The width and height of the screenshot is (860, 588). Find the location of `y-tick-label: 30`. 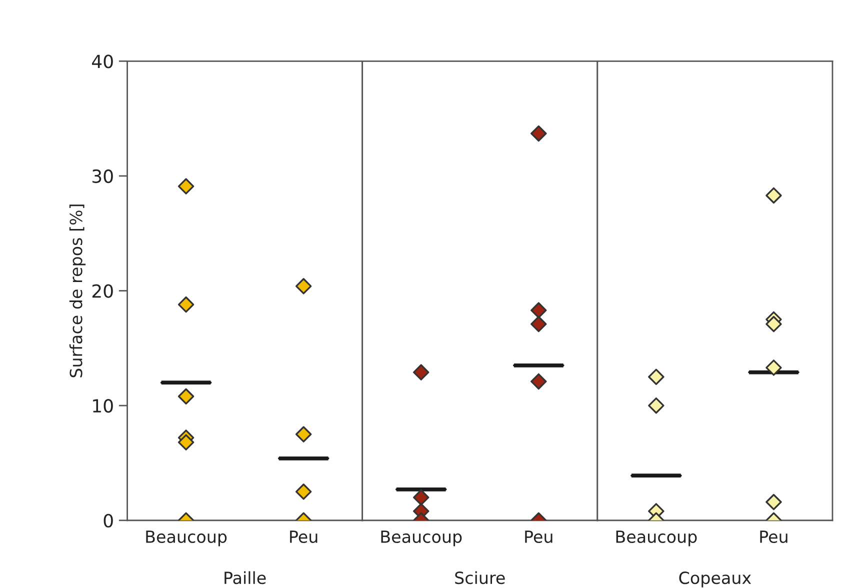

y-tick-label: 30 is located at coordinates (102, 176).